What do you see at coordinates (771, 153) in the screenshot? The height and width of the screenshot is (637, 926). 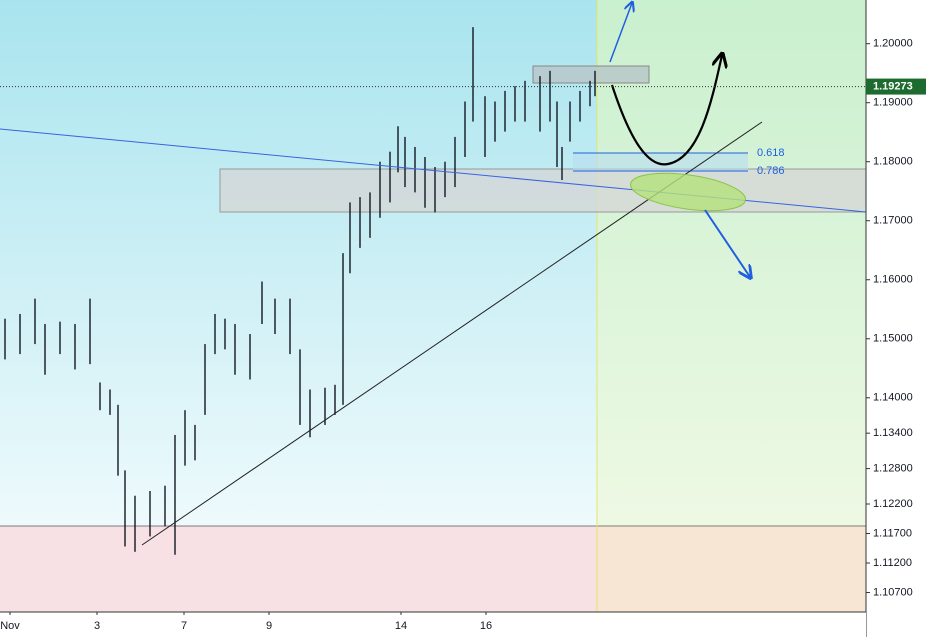 I see `fib-label: 0.618` at bounding box center [771, 153].